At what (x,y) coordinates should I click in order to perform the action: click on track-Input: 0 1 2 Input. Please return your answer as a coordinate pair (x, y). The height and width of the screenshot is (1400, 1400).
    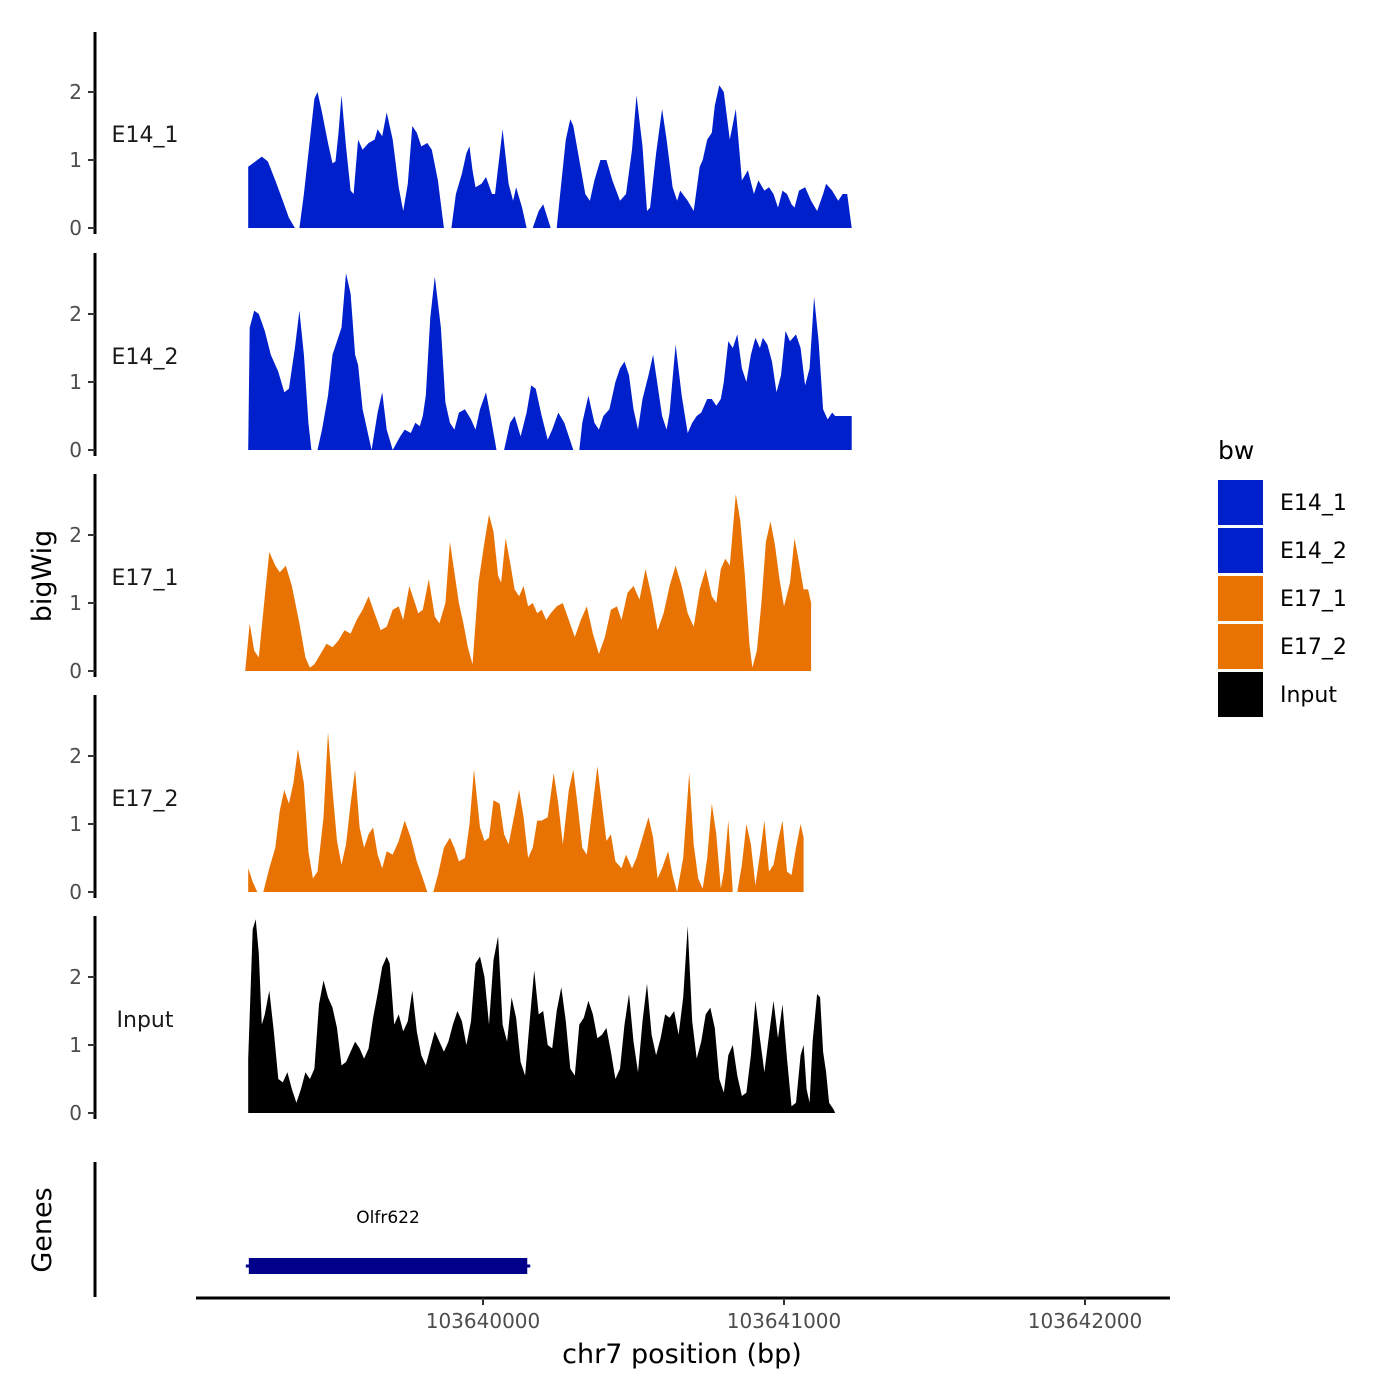
    Looking at the image, I should click on (452, 1020).